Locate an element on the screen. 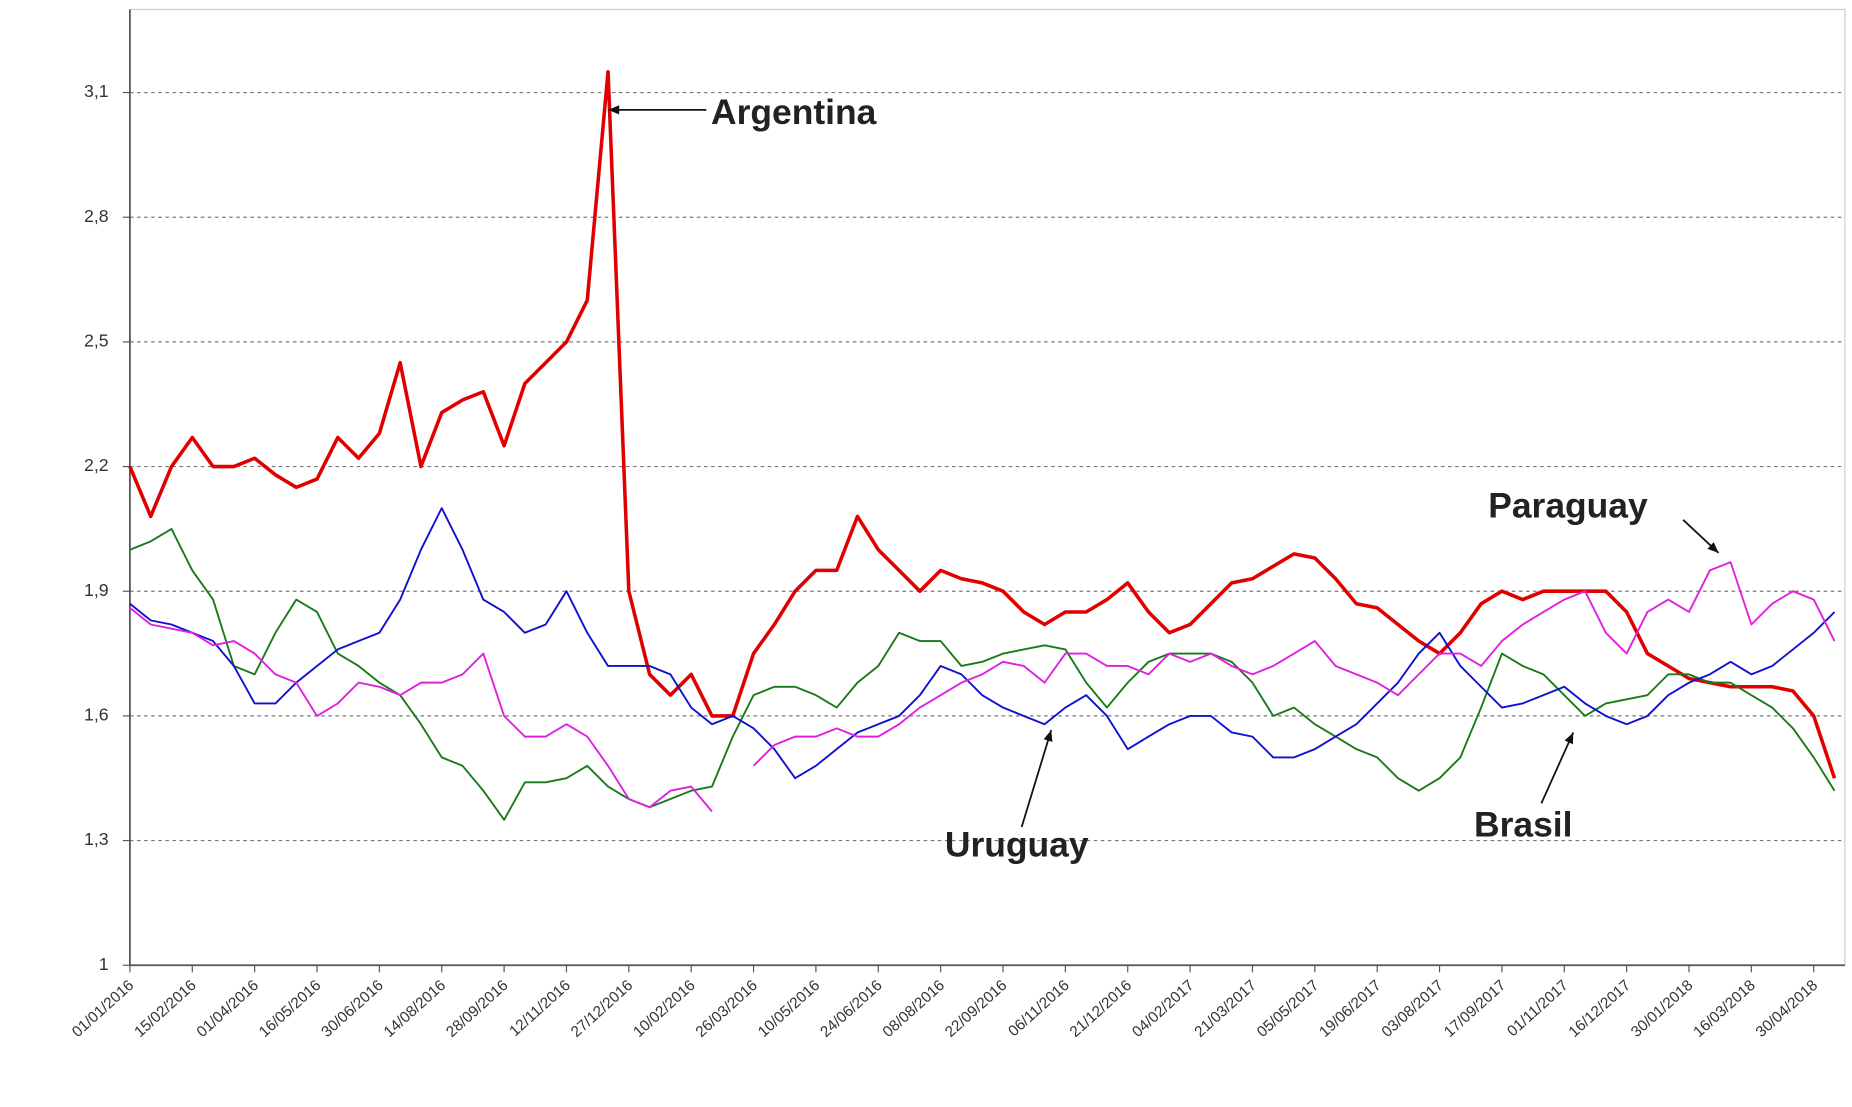 The height and width of the screenshot is (1107, 1852). x-tick-label: 17/09/2017 is located at coordinates (1475, 1009).